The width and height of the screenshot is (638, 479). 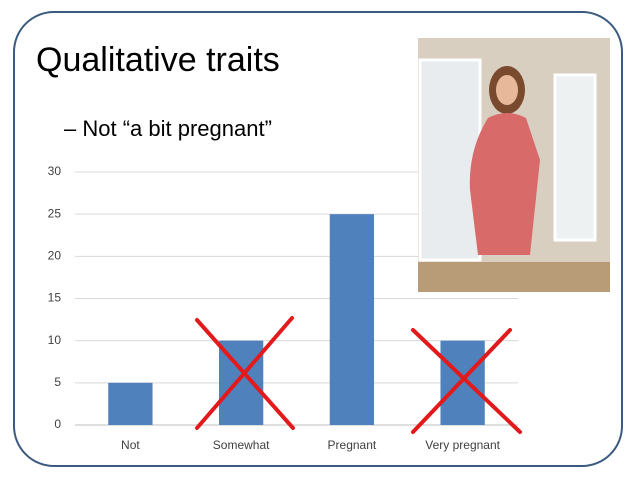 What do you see at coordinates (57, 424) in the screenshot?
I see `y-tick-label: 0` at bounding box center [57, 424].